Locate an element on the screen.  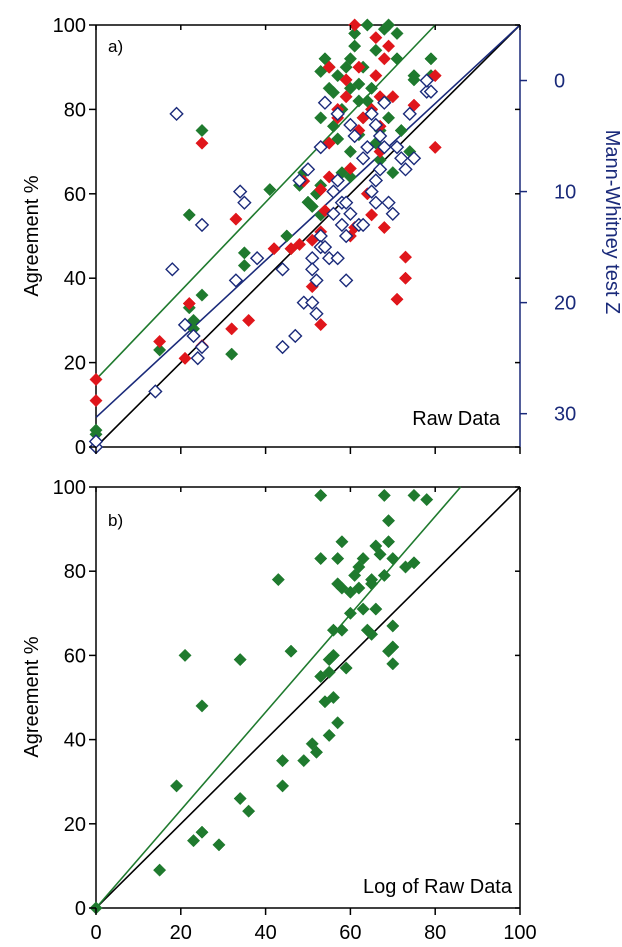
panel-a-y2tick-label-0: 0 is located at coordinates (559, 82).